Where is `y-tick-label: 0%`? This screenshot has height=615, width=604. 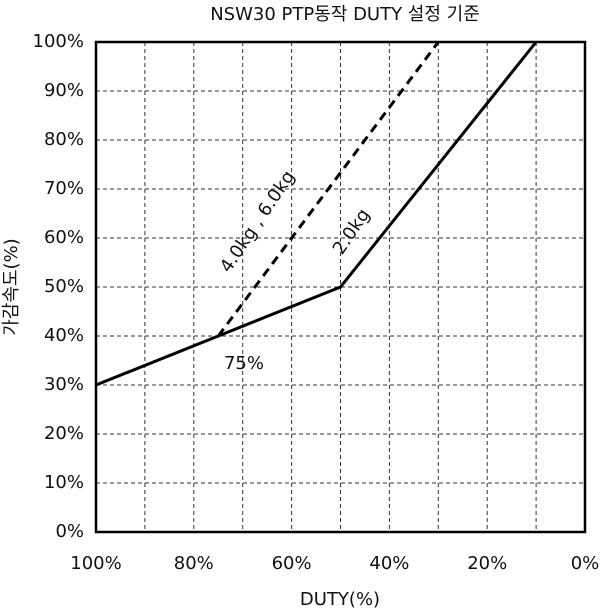
y-tick-label: 0% is located at coordinates (69, 531).